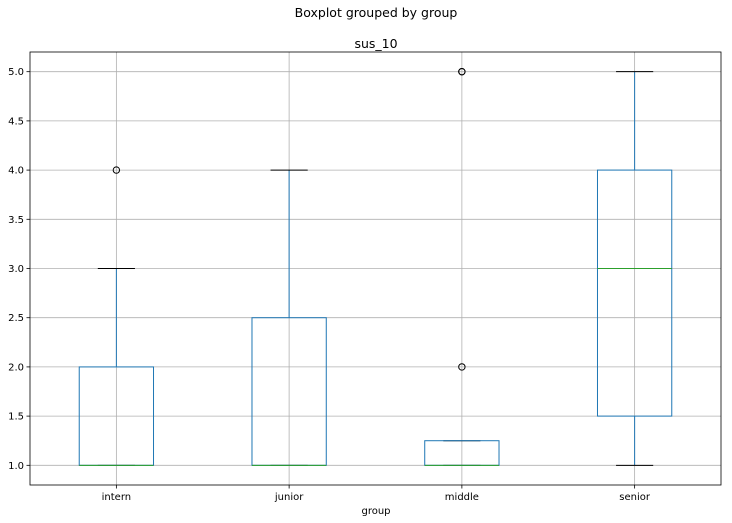  Describe the element at coordinates (634, 293) in the screenshot. I see `box-iqr` at that location.